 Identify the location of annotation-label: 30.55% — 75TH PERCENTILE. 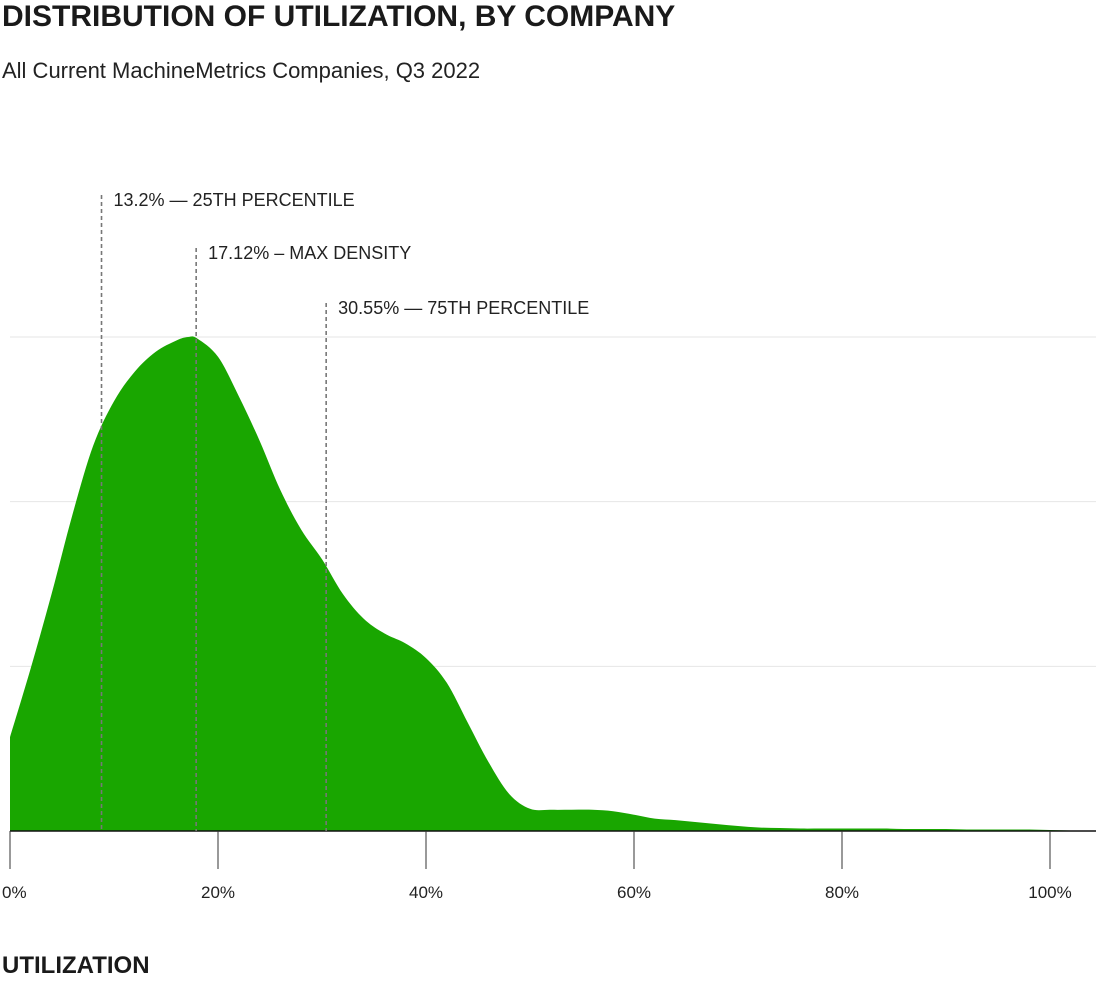
(463, 308).